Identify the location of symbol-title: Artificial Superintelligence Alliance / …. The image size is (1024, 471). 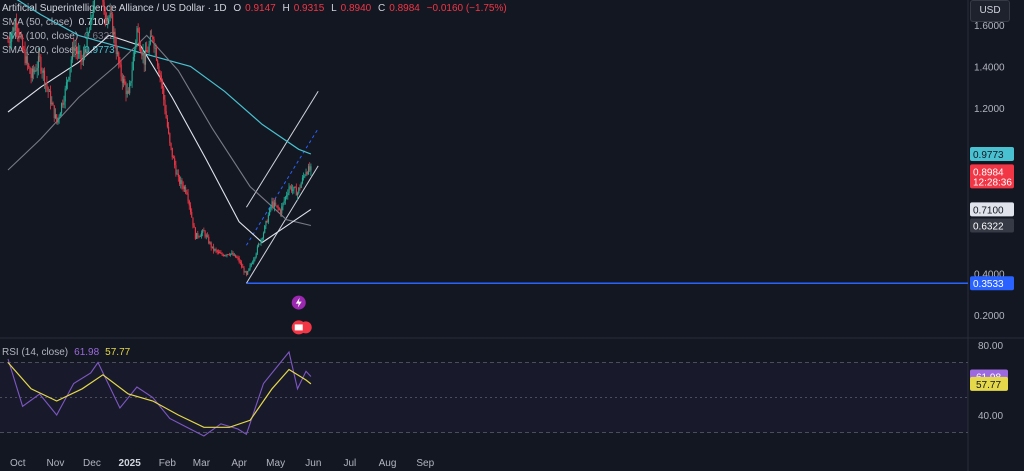
(114, 8).